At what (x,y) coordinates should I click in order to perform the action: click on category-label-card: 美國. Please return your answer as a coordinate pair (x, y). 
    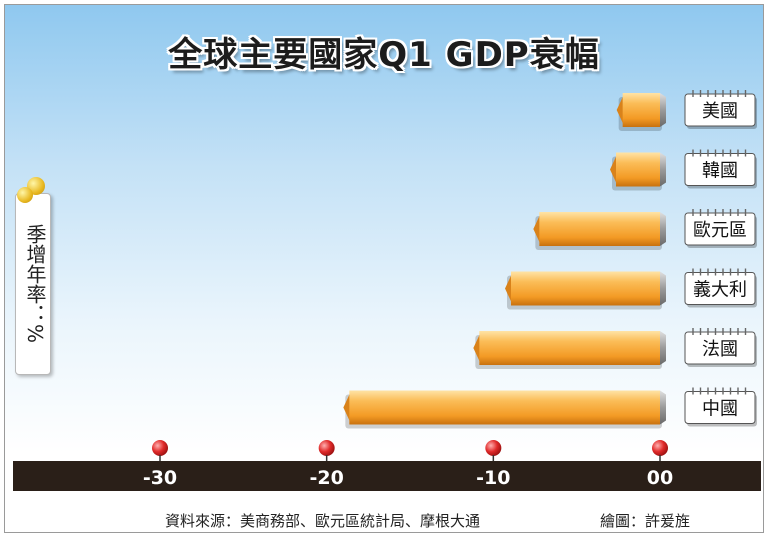
    Looking at the image, I should click on (720, 109).